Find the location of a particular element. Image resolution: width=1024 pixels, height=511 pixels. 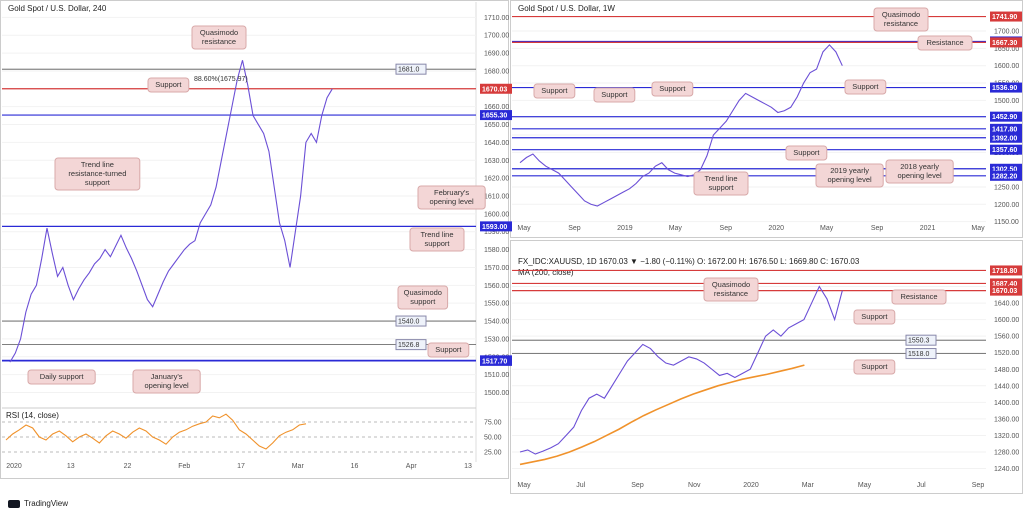

annotation-line: 2018 yearly is located at coordinates (919, 166).